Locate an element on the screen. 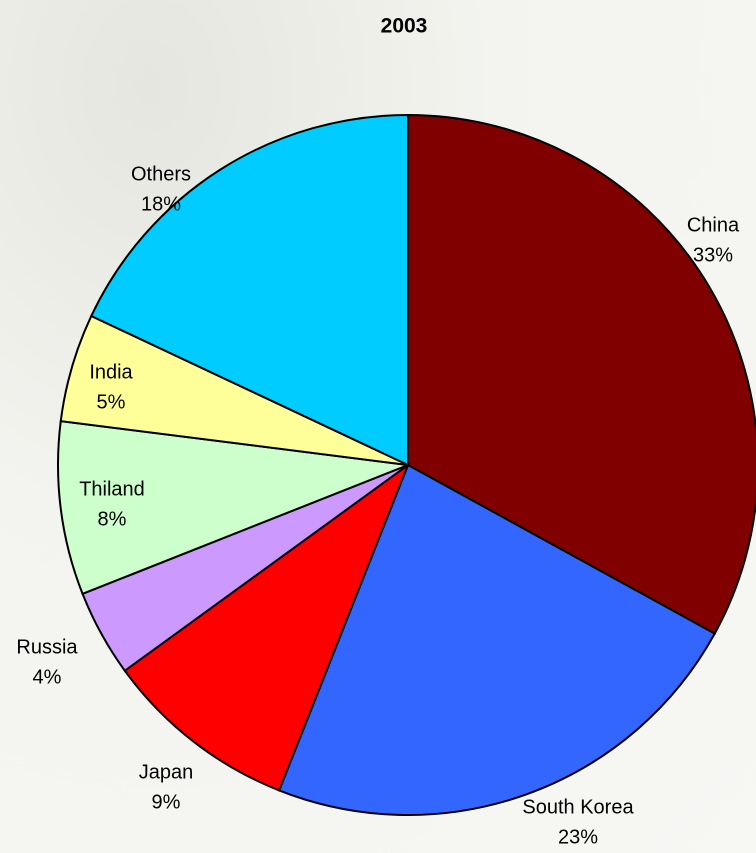 This screenshot has height=853, width=756. slice-label-name: Thiland is located at coordinates (112, 489).